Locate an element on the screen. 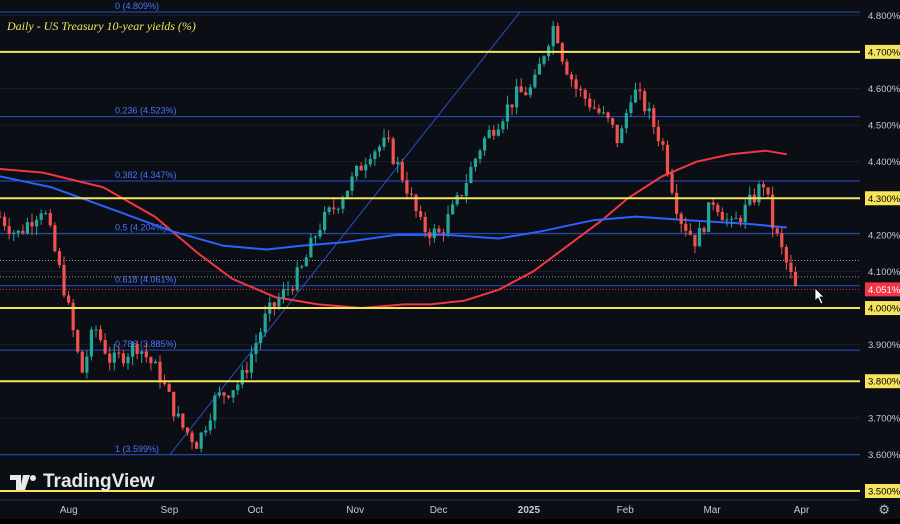 The height and width of the screenshot is (524, 900). fib-label: 0 (4.809%) is located at coordinates (137, 6).